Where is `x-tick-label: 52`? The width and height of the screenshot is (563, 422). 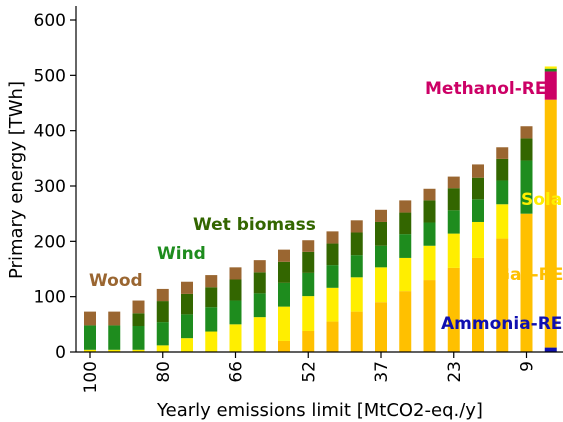 x-tick-label: 52 is located at coordinates (309, 372).